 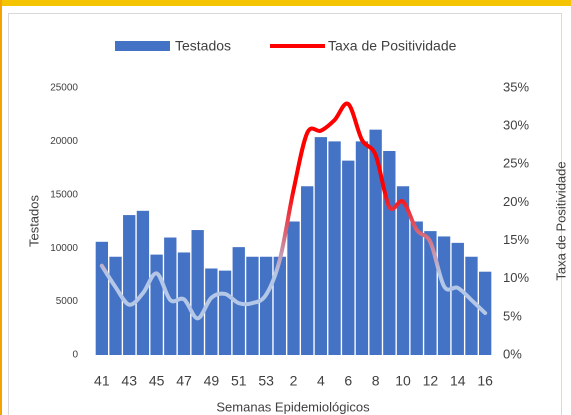 What do you see at coordinates (102, 381) in the screenshot?
I see `x-tick-label: 41` at bounding box center [102, 381].